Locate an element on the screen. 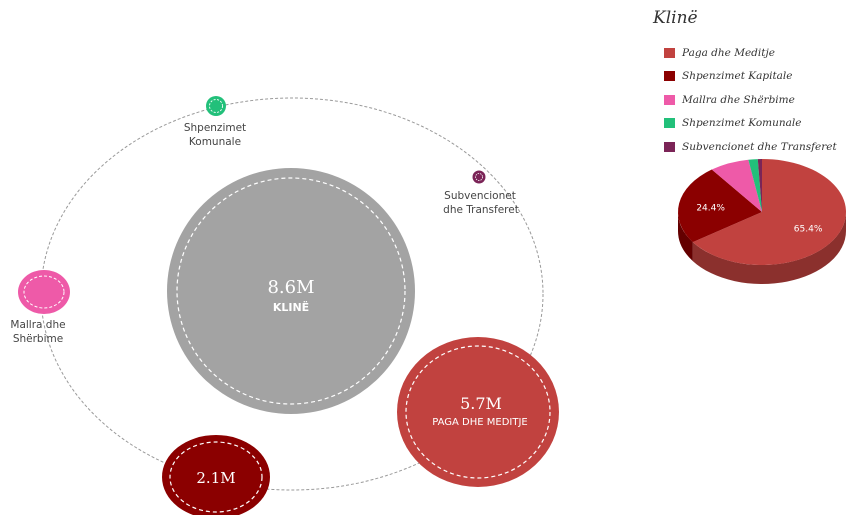  bubble-subvencionet-dhe-transferet is located at coordinates (479, 177).